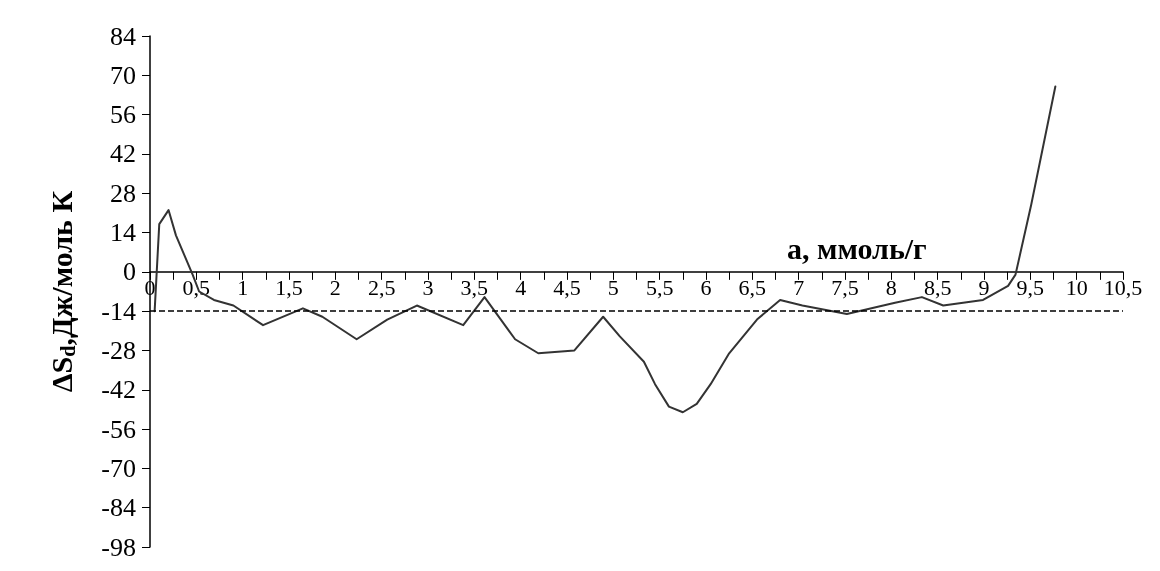 The image size is (1160, 571). Describe the element at coordinates (123, 154) in the screenshot. I see `y-tick-label: 42` at that location.